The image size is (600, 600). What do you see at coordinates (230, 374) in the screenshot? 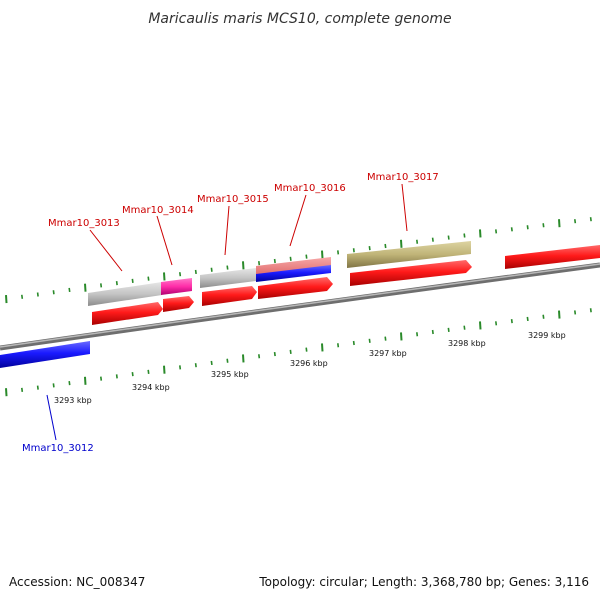
I see `kbp-label: 3295 kbp` at bounding box center [230, 374].